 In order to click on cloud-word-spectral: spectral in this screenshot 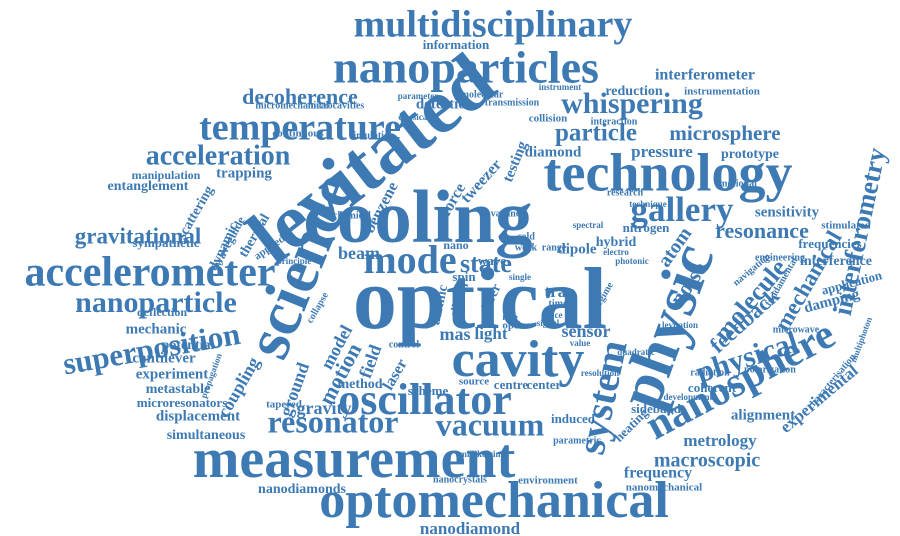, I will do `click(588, 225)`.